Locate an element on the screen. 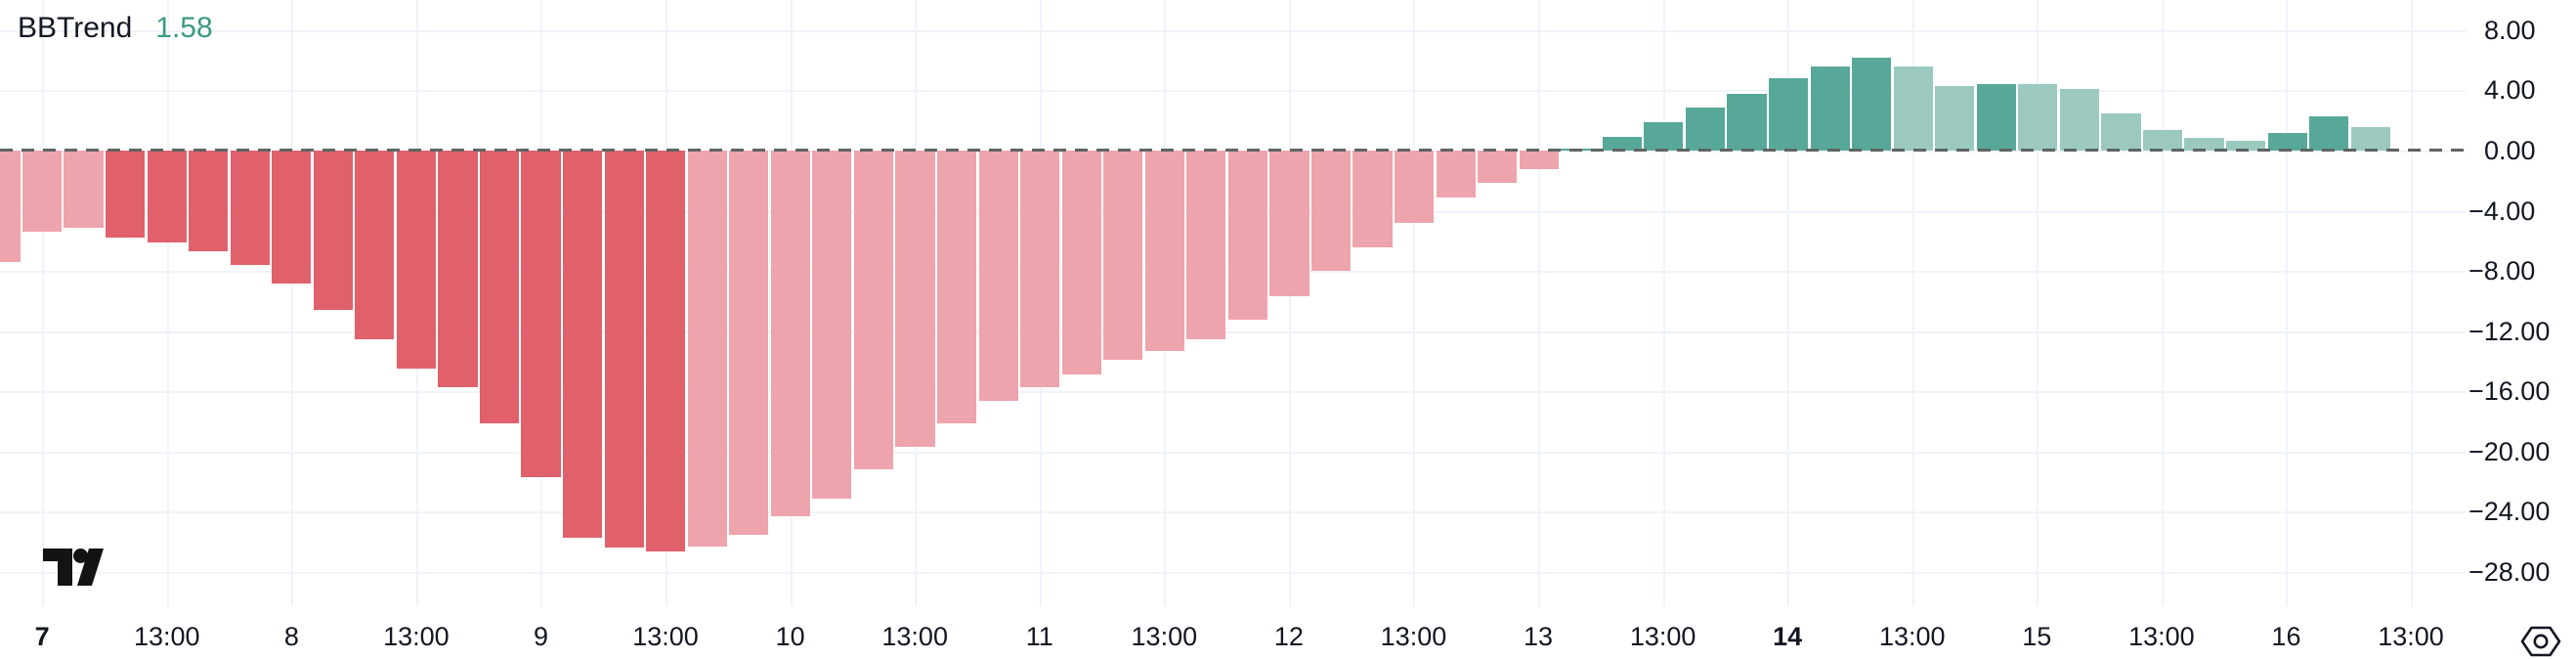  price-axis-label: −20.00 is located at coordinates (2510, 451).